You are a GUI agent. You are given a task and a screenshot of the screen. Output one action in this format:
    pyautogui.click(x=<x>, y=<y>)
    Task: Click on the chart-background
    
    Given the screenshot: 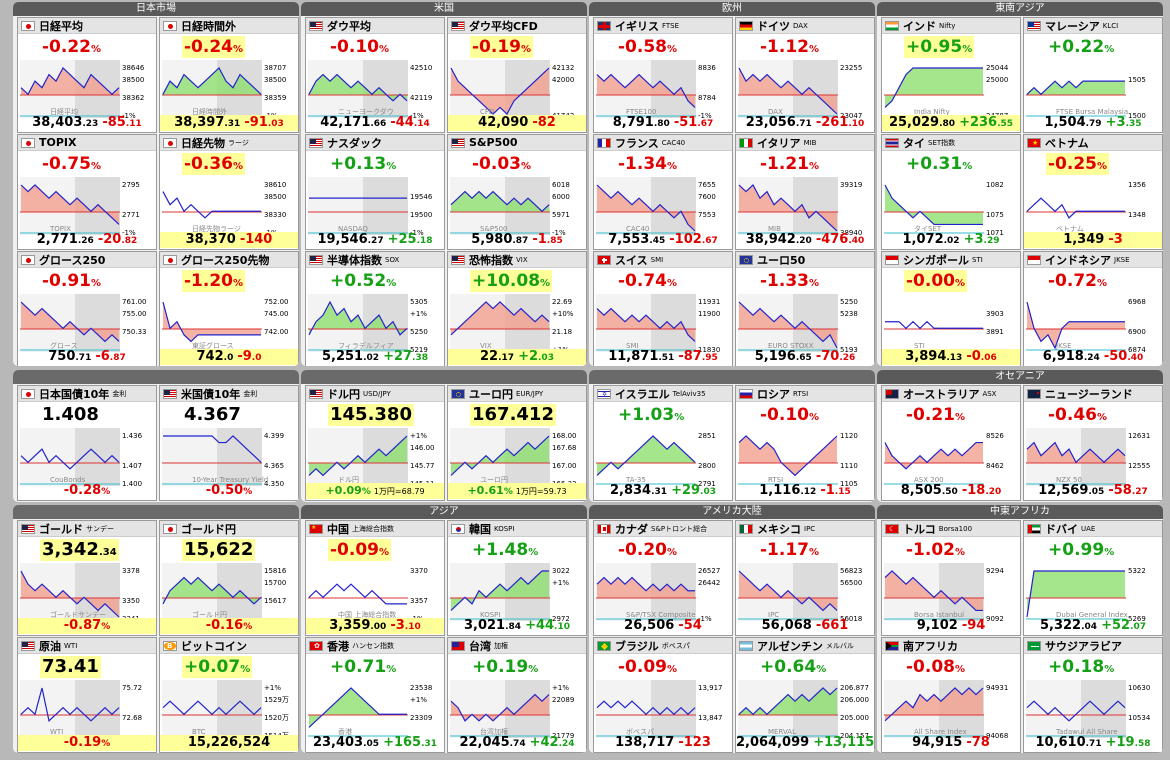 What is the action you would take?
    pyautogui.click(x=934, y=323)
    